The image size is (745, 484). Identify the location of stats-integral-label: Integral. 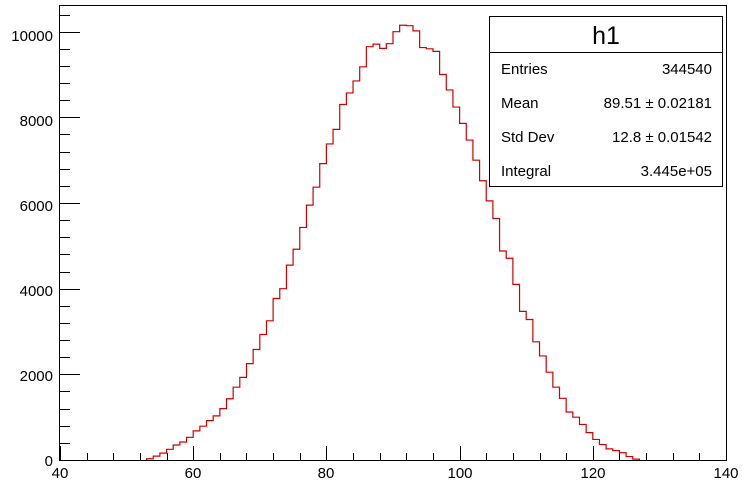
(526, 171).